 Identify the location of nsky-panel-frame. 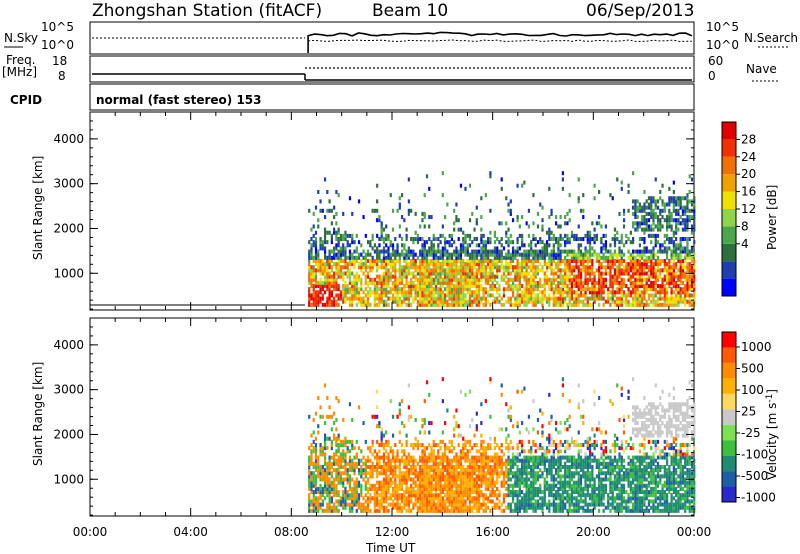
(392, 38).